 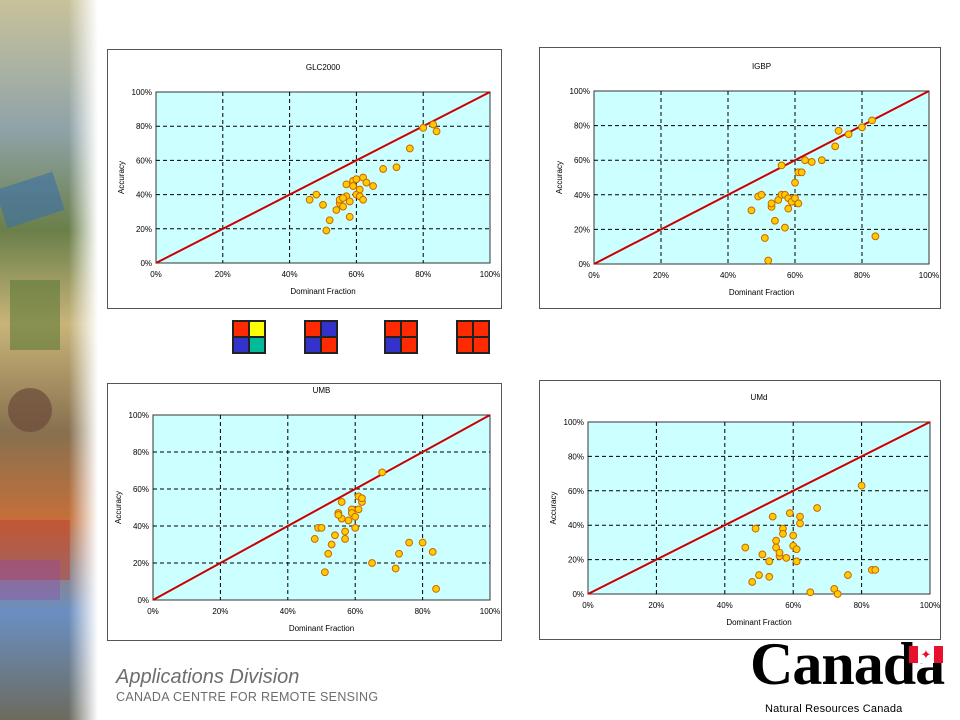 I want to click on canada-wordmark-logo: Canada ✦, so click(x=847, y=666).